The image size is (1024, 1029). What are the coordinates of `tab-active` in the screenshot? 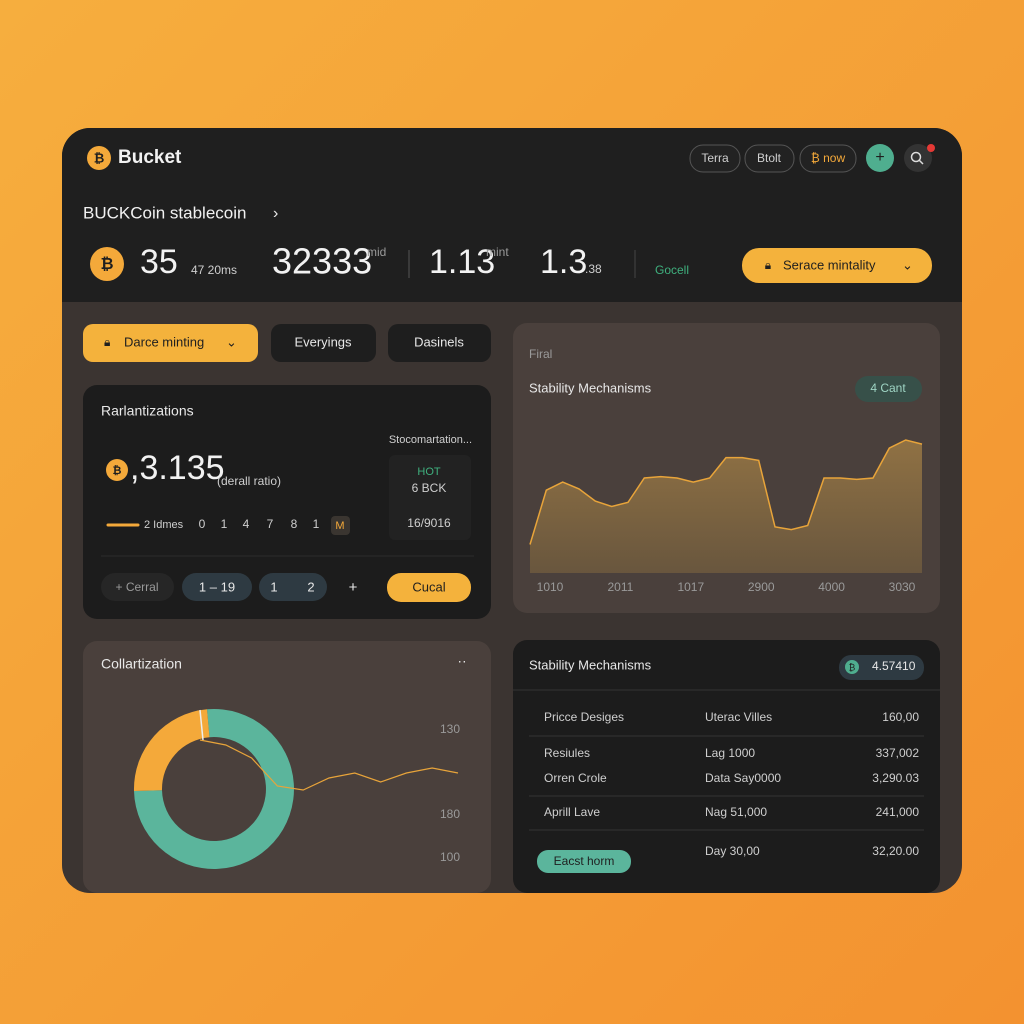 It's located at (170, 343).